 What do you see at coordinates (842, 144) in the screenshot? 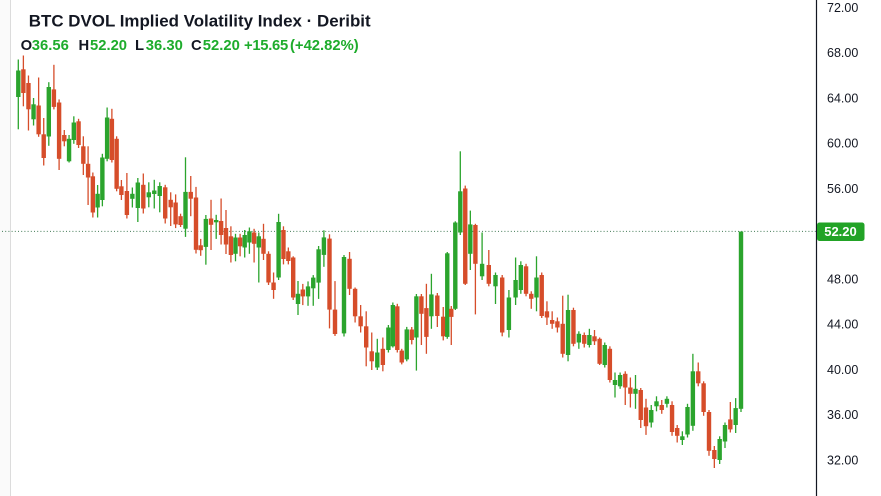
I see `svg-text: 60.00` at bounding box center [842, 144].